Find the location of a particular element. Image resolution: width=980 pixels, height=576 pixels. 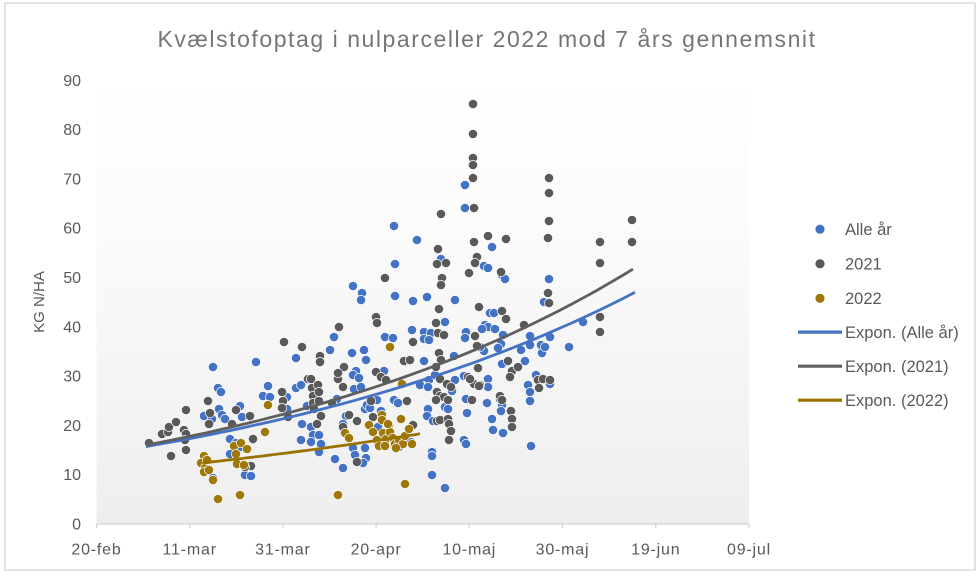

svg-text: Expon. (2021) is located at coordinates (897, 367).